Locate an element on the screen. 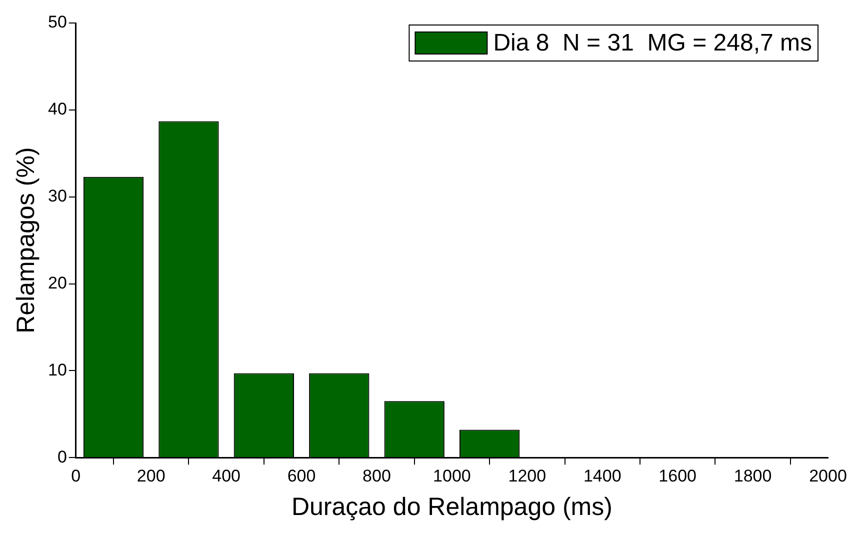 Image resolution: width=864 pixels, height=535 pixels. x-tick-label: 200 is located at coordinates (151, 476).